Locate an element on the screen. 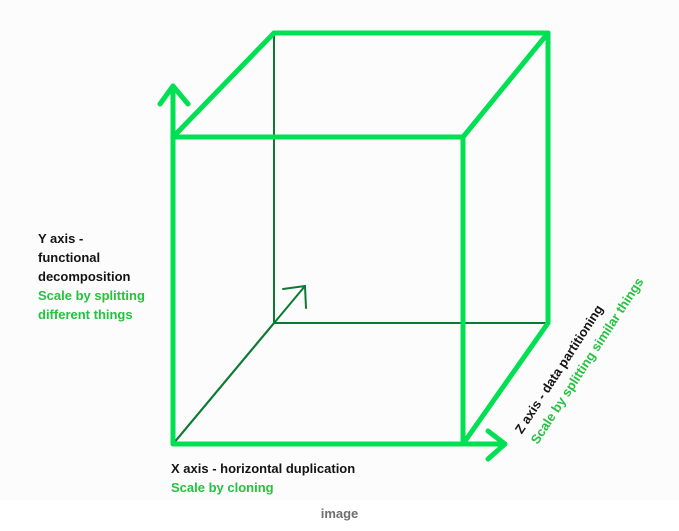 Image resolution: width=679 pixels, height=531 pixels. y-axis-title-line: functional is located at coordinates (69, 257).